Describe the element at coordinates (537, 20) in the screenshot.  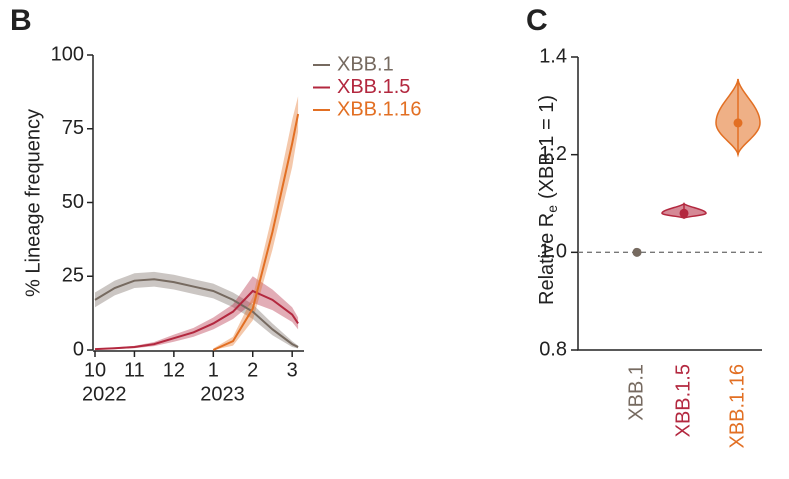
I see `panel-label: C` at that location.